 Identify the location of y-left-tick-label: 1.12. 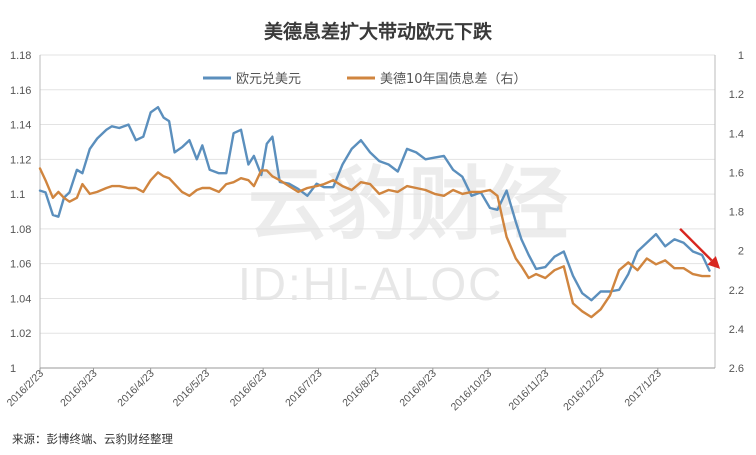
(20, 160).